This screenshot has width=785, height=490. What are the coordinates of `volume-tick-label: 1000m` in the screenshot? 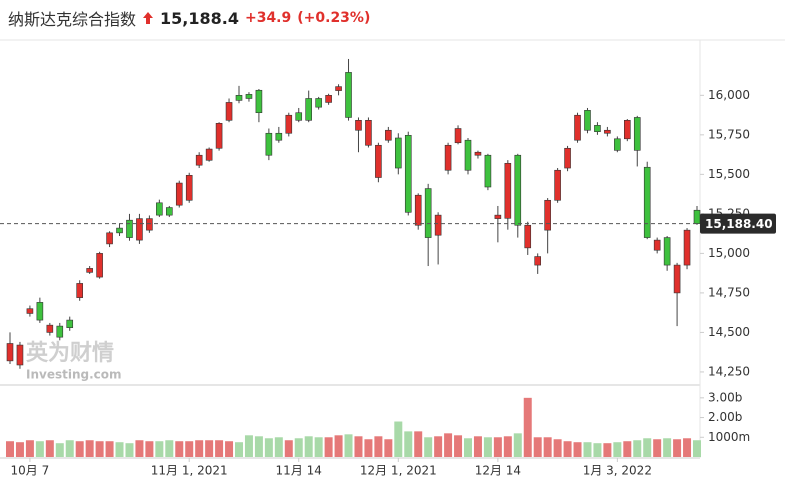 It's located at (729, 437).